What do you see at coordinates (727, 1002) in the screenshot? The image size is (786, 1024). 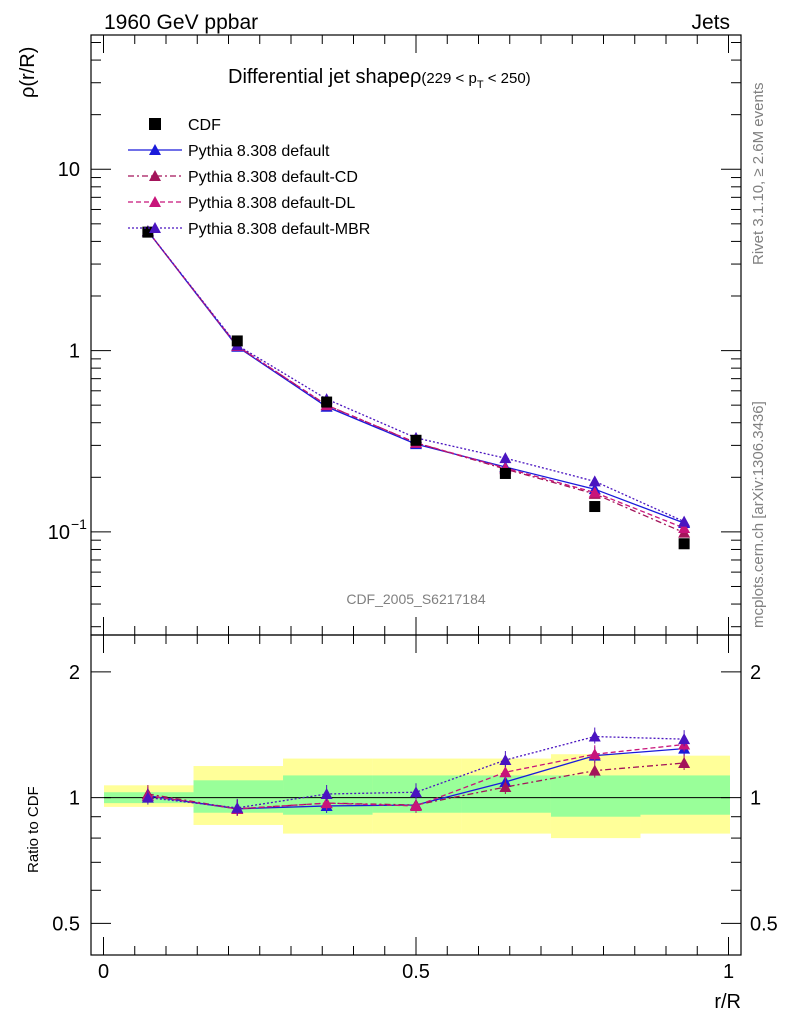 I see `x-axis-label: r/R` at bounding box center [727, 1002].